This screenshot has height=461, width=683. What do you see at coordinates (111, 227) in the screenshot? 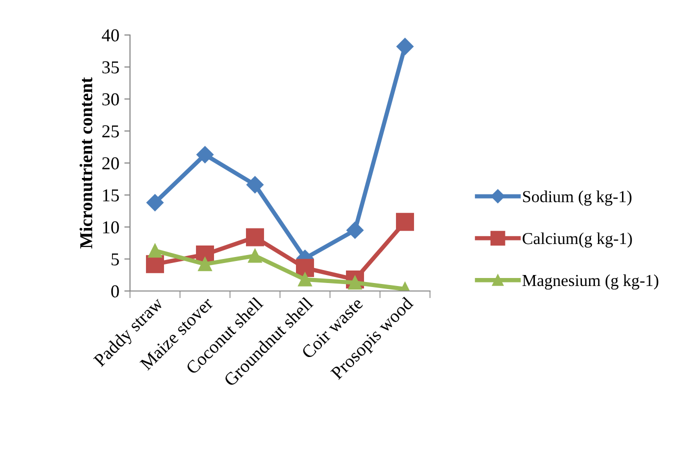
I see `y-tick-label: 10` at bounding box center [111, 227].